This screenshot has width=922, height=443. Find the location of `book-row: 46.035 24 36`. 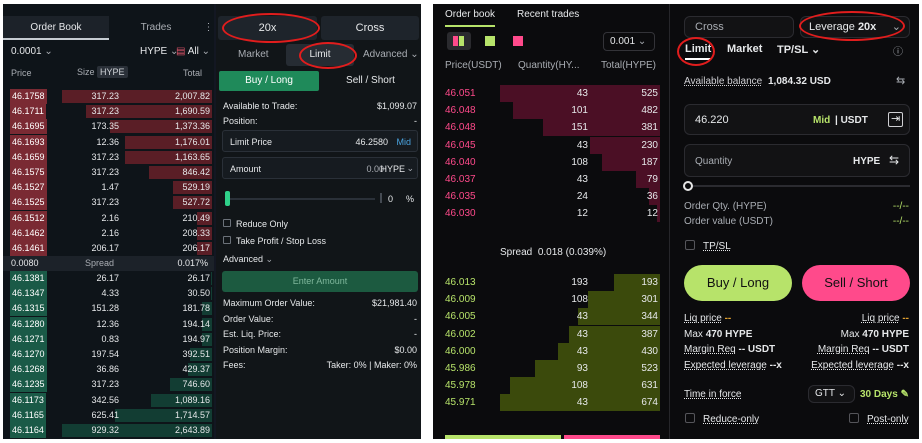

book-row: 46.035 24 36 is located at coordinates (546, 197).